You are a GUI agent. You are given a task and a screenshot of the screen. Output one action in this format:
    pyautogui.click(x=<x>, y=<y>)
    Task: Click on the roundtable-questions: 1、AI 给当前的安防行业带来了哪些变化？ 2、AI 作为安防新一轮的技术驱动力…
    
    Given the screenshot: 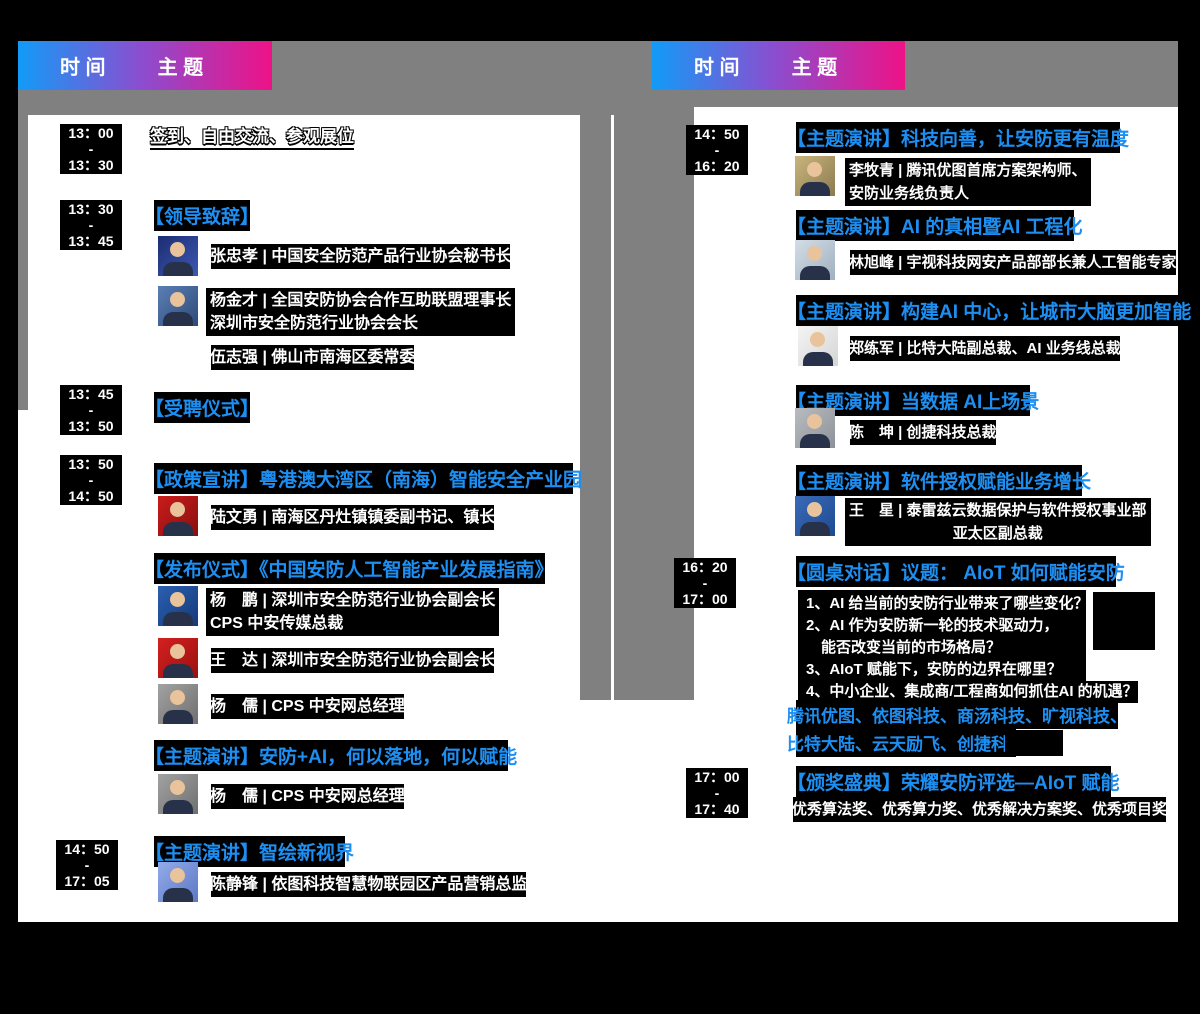 What is the action you would take?
    pyautogui.click(x=968, y=648)
    